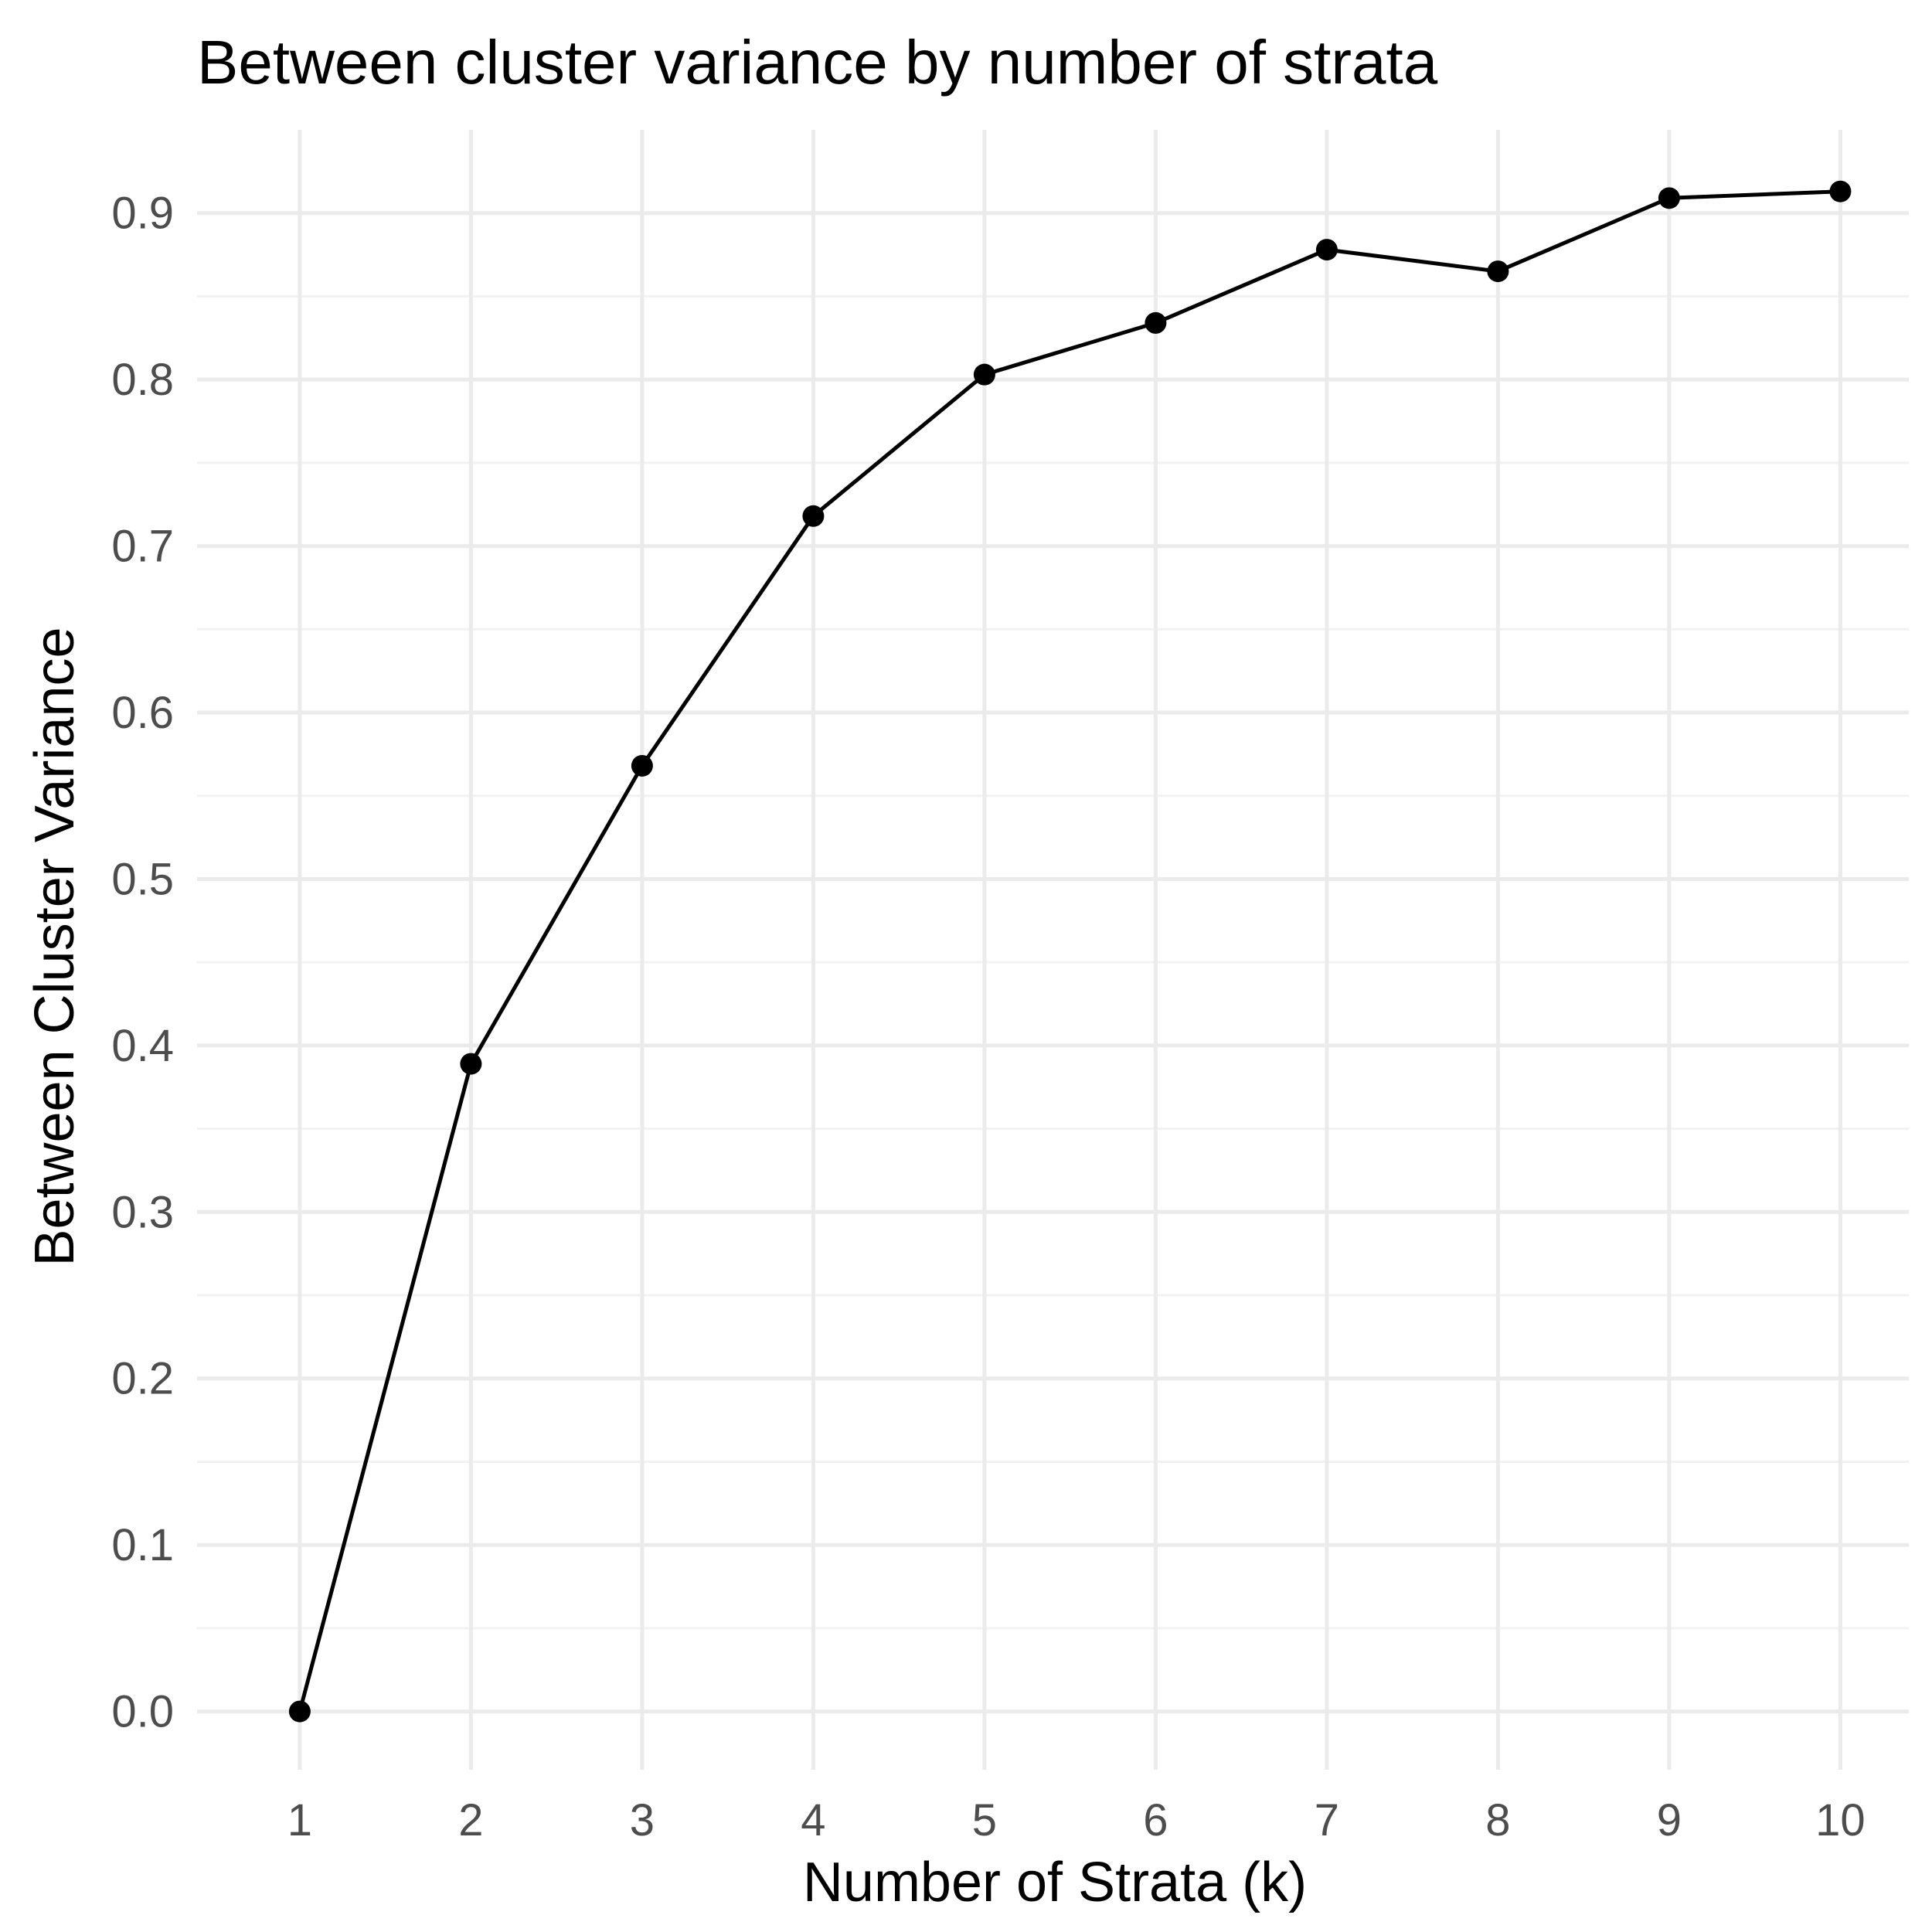 The width and height of the screenshot is (1932, 1932). Describe the element at coordinates (55, 947) in the screenshot. I see `y-axis-title: Between Cluster Variance` at that location.